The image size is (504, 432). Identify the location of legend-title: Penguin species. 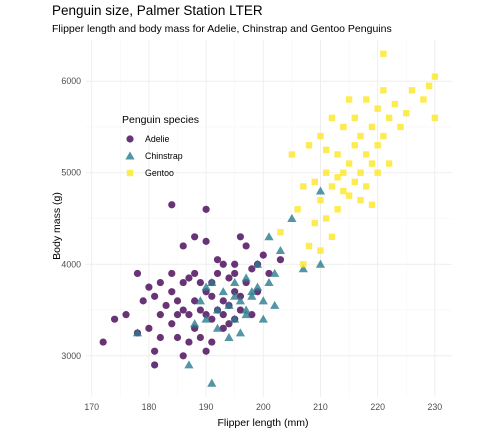
(160, 120).